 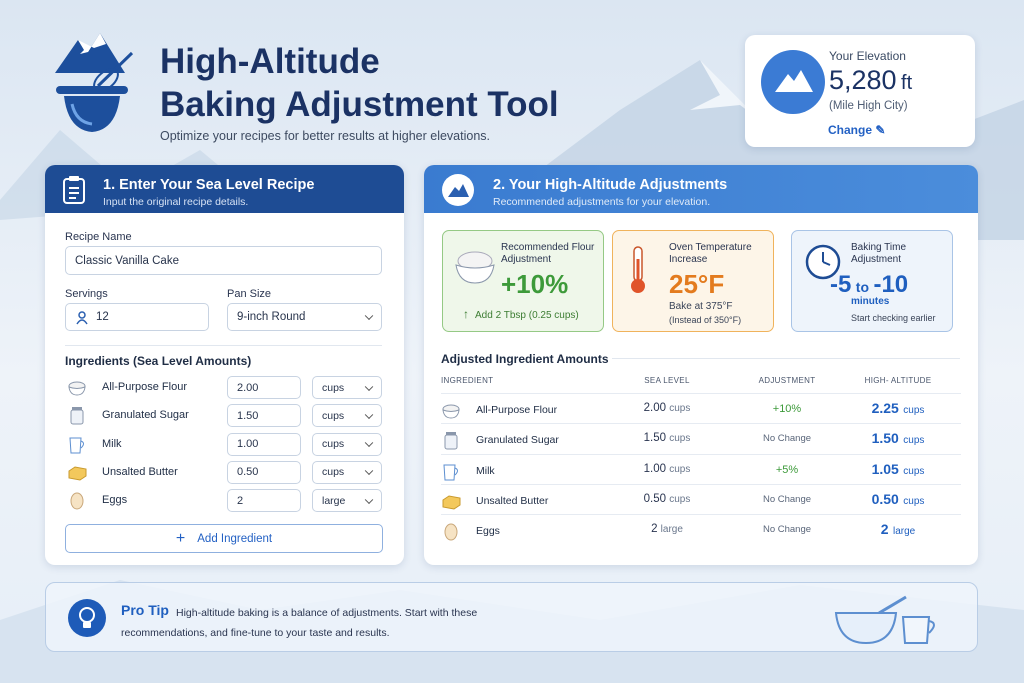 What do you see at coordinates (94, 82) in the screenshot?
I see `logo` at bounding box center [94, 82].